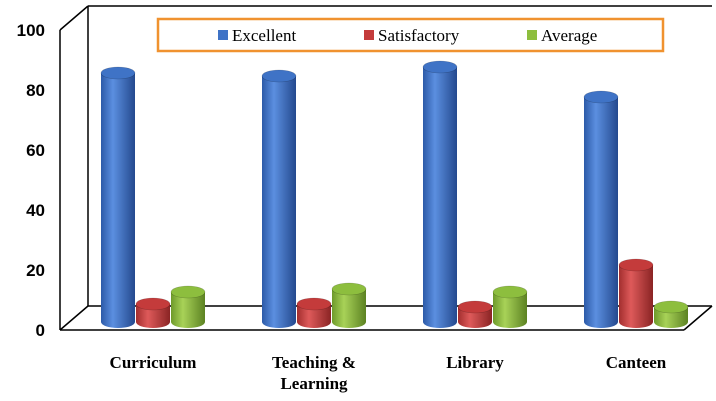  I want to click on x-tick-label: Curriculum, so click(153, 362).